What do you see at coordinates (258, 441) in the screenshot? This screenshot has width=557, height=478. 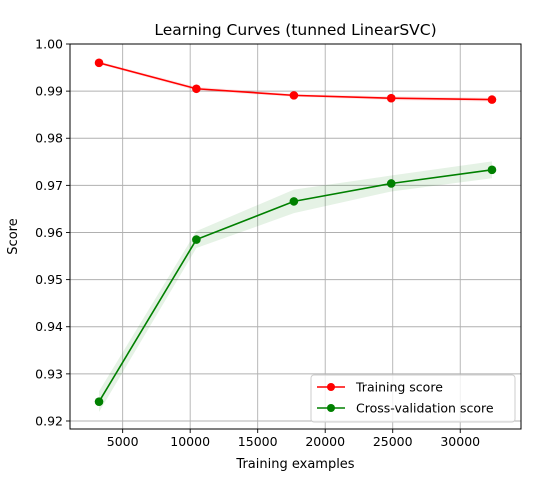 I see `x-tick-label: 15000` at bounding box center [258, 441].